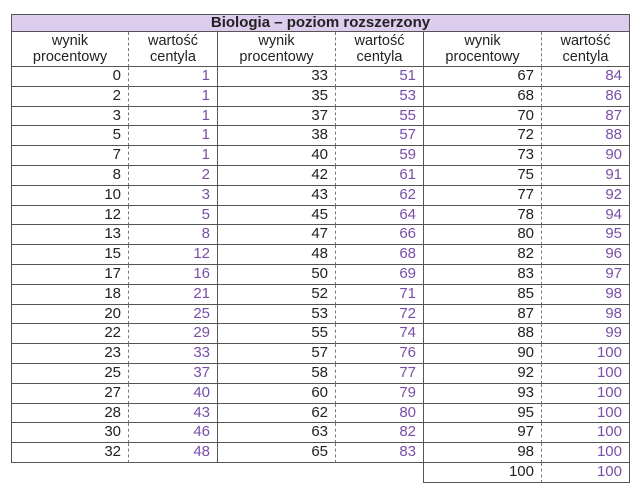 The width and height of the screenshot is (640, 495). What do you see at coordinates (379, 97) in the screenshot?
I see `centile-cell: 53` at bounding box center [379, 97].